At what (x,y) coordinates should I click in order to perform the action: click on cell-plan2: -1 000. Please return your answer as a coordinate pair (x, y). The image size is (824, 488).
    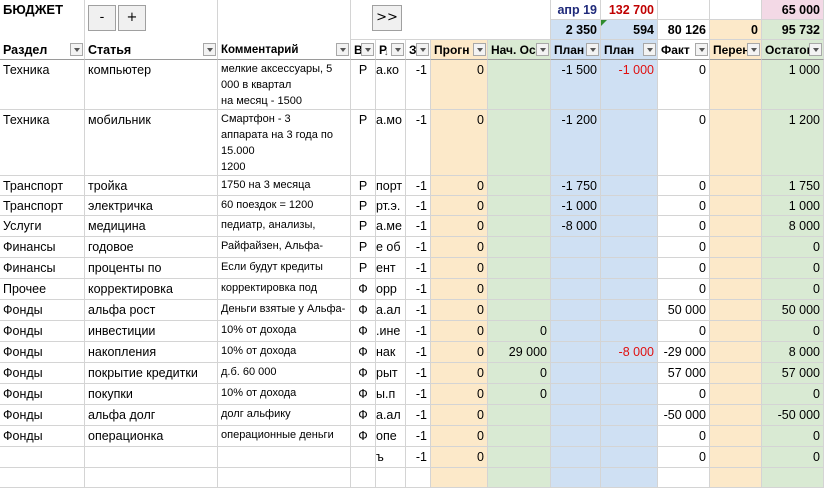
    Looking at the image, I should click on (629, 85).